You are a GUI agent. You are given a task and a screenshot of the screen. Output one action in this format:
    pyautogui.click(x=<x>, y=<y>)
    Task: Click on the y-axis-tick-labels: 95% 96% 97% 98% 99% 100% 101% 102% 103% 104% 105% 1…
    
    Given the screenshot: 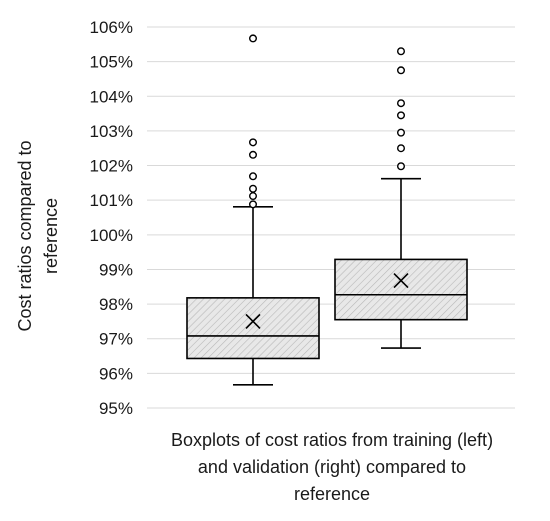 What is the action you would take?
    pyautogui.click(x=111, y=218)
    